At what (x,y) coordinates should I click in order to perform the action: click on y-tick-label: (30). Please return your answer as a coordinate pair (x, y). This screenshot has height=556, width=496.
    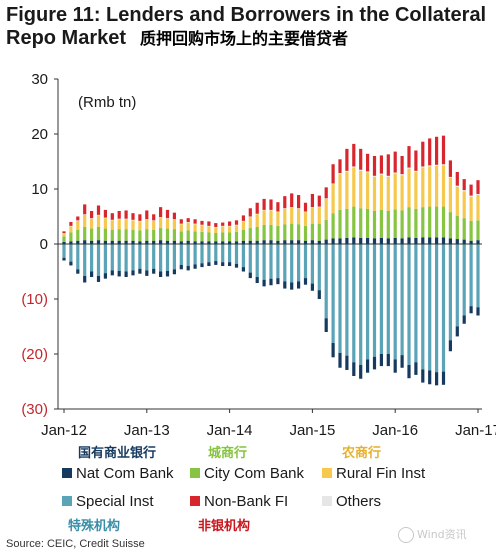
    Looking at the image, I should click on (34, 409).